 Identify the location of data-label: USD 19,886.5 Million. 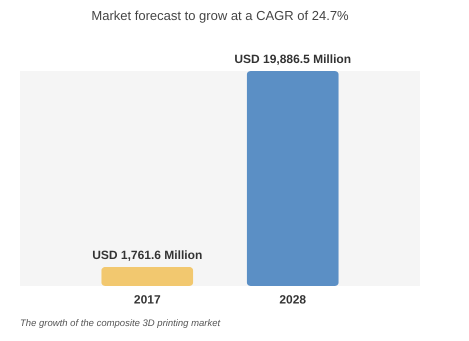
(293, 59).